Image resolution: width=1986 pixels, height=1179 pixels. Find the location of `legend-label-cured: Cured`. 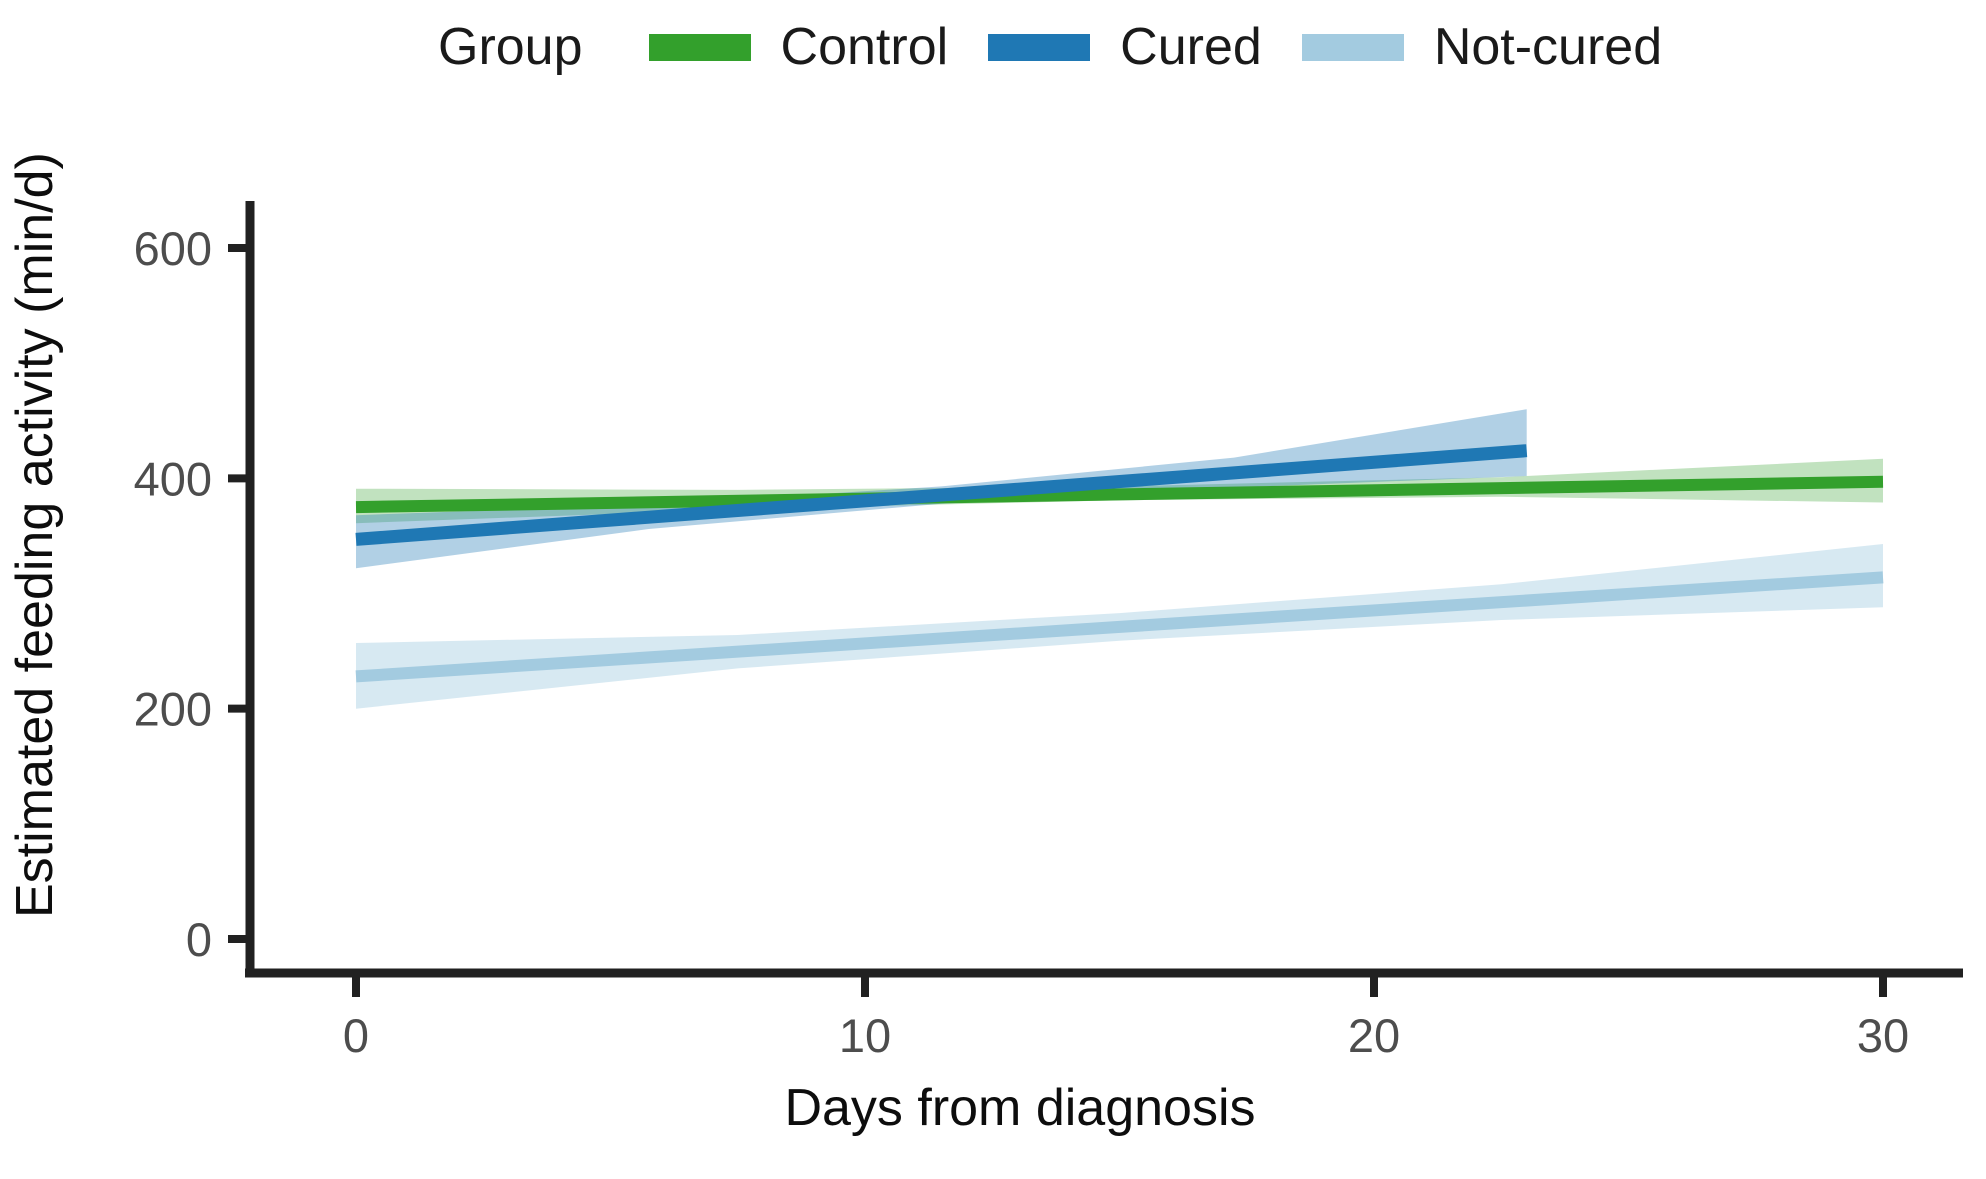

legend-label-cured: Cured is located at coordinates (1191, 47).